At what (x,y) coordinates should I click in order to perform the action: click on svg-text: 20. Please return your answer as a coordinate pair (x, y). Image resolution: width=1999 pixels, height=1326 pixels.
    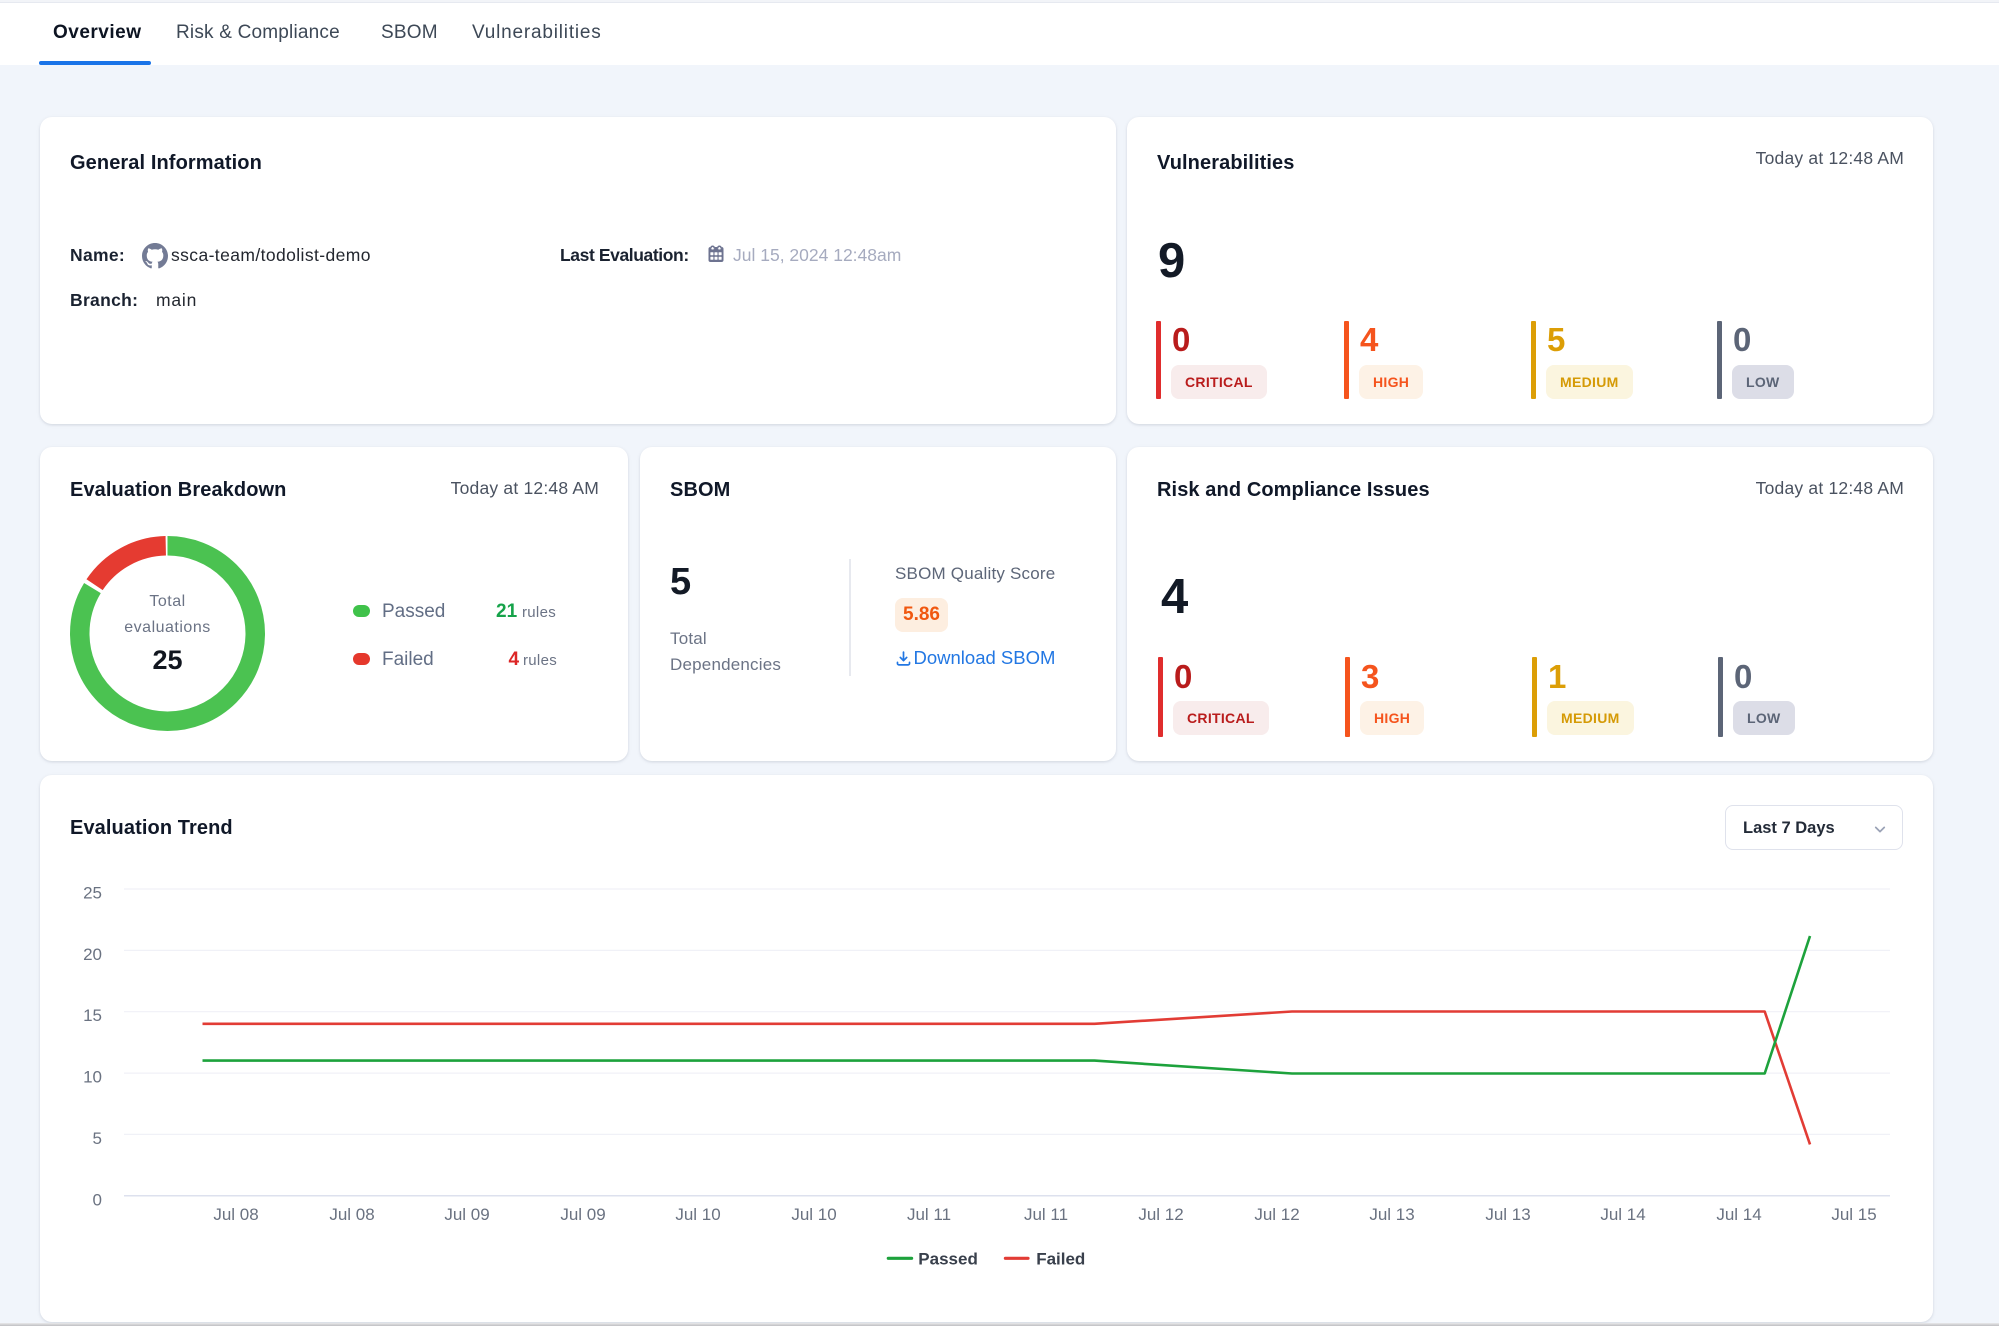
    Looking at the image, I should click on (92, 954).